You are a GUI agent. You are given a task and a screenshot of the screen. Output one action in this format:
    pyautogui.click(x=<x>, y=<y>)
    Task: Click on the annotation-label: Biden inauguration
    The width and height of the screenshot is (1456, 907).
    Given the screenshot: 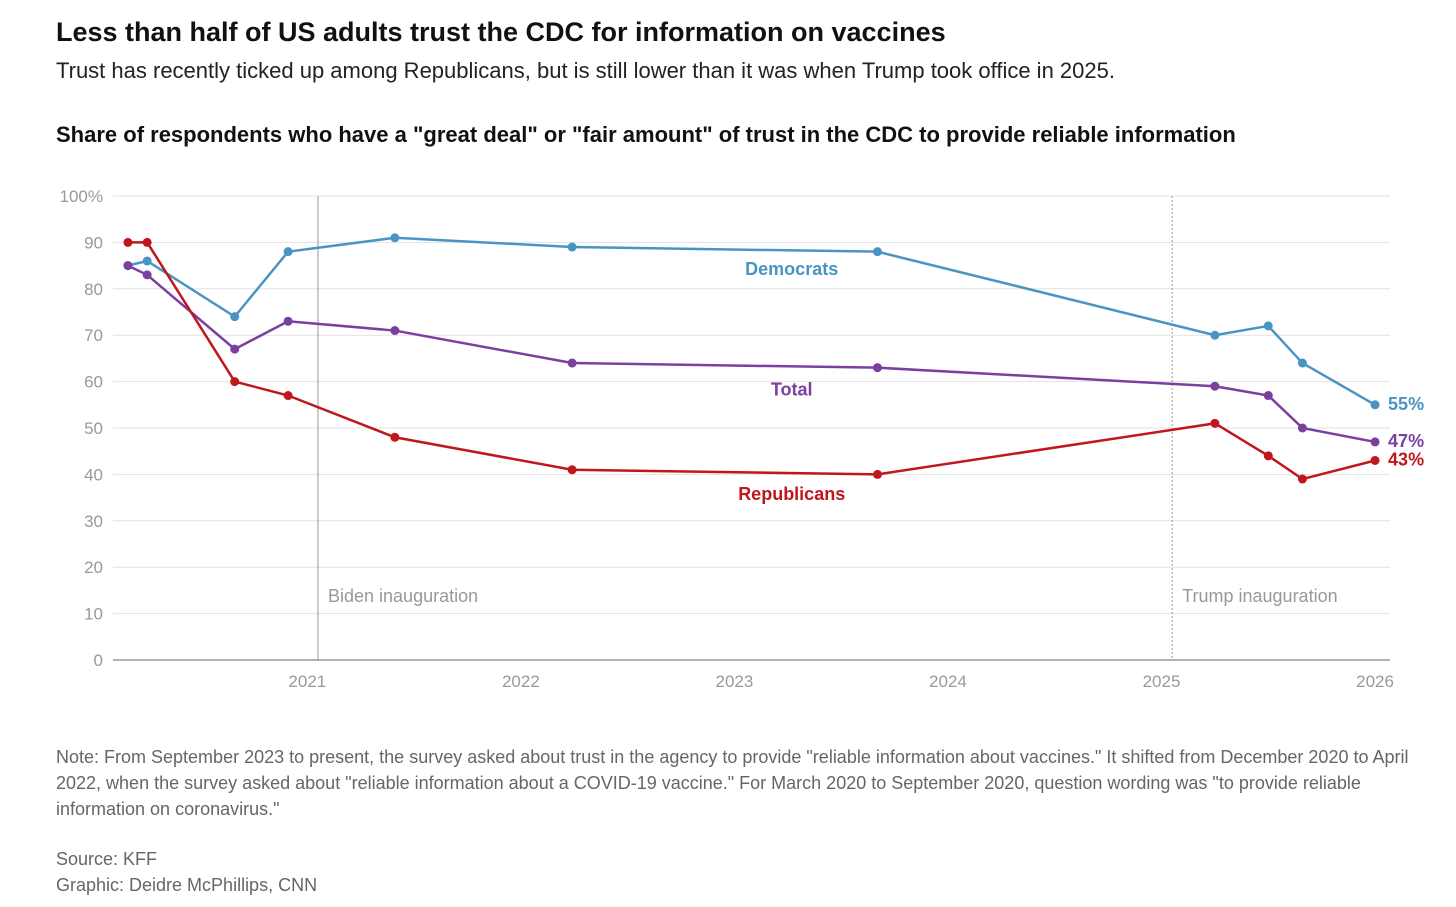 What is the action you would take?
    pyautogui.click(x=403, y=596)
    